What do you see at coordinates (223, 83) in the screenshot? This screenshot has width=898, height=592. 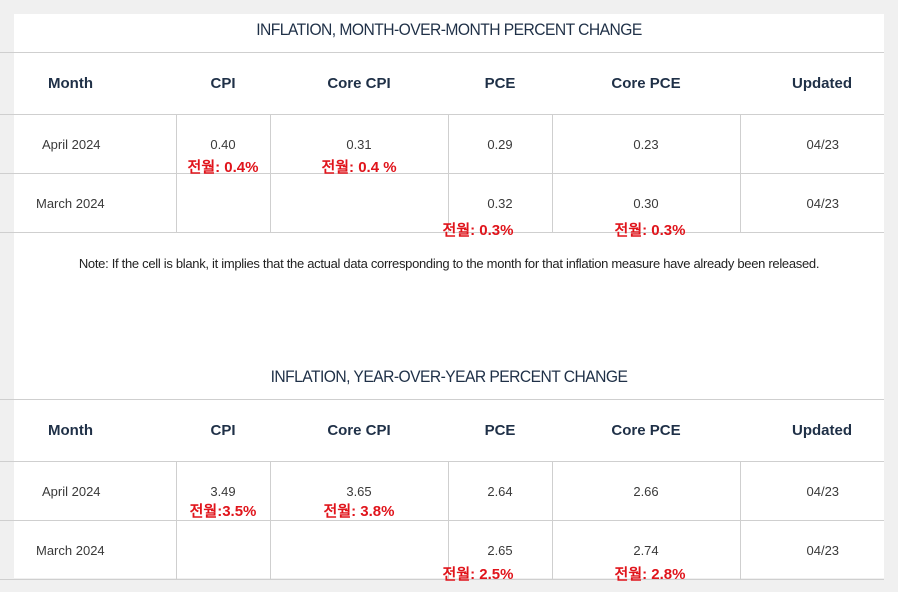 I see `mom-header-cpi: CPI` at bounding box center [223, 83].